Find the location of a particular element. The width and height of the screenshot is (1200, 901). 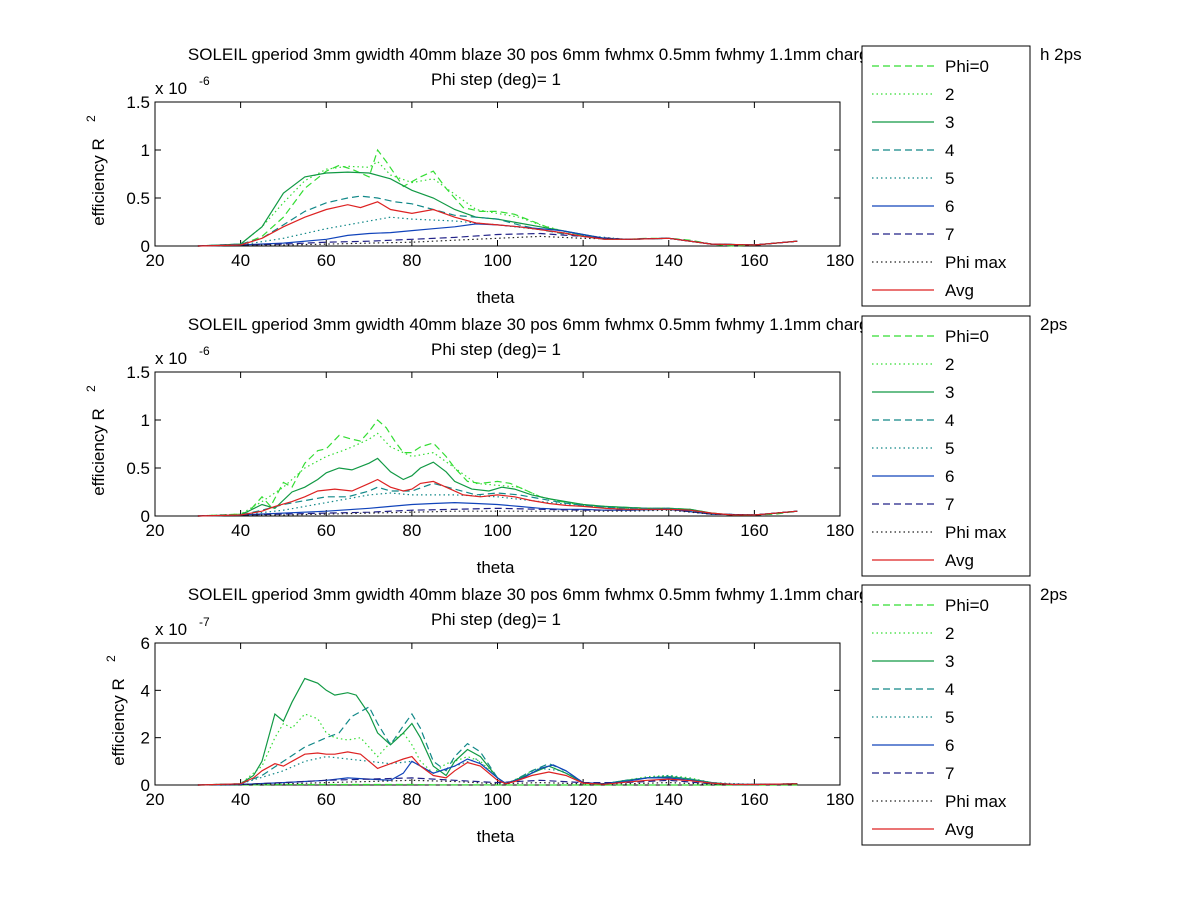

legend-label: 6 is located at coordinates (949, 206).